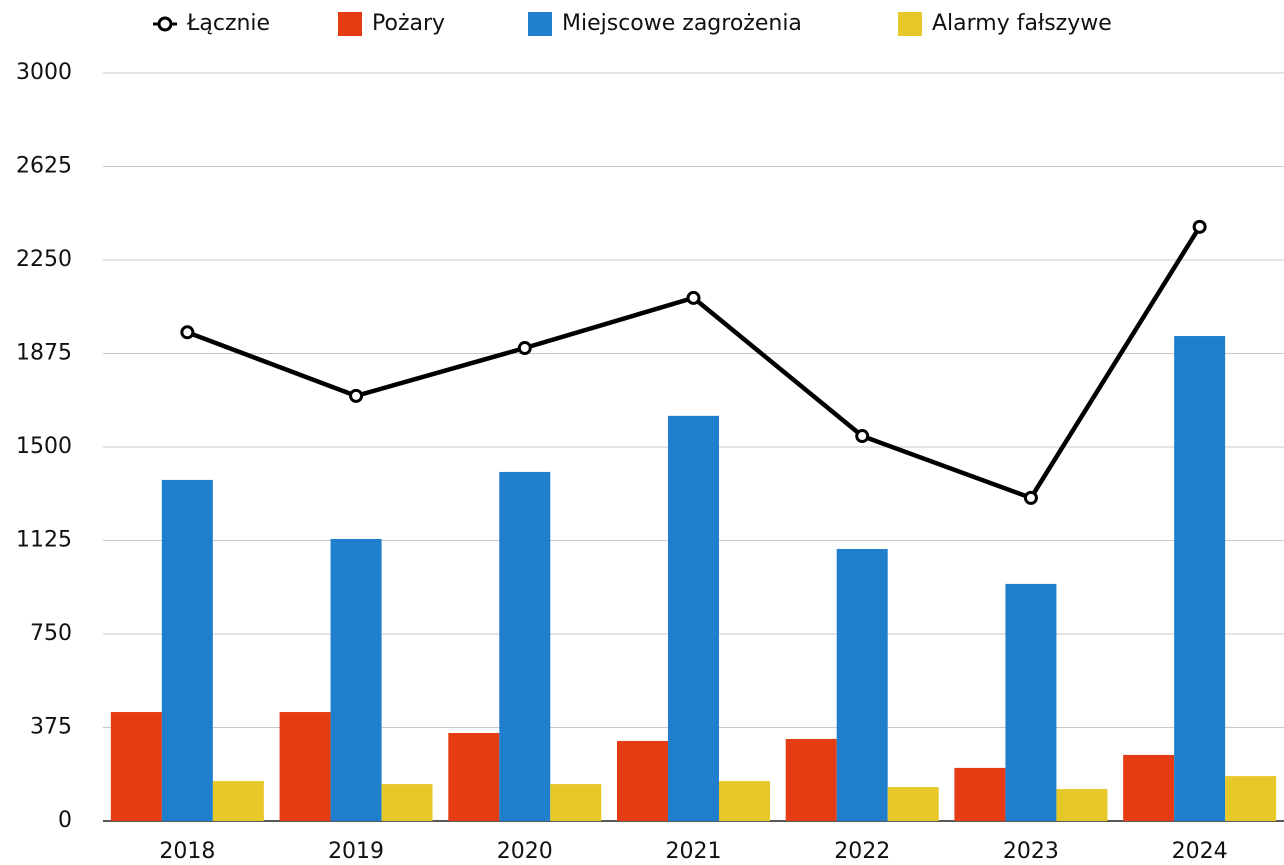 This screenshot has width=1284, height=865. Describe the element at coordinates (44, 353) in the screenshot. I see `y-tick-label: 1875` at that location.